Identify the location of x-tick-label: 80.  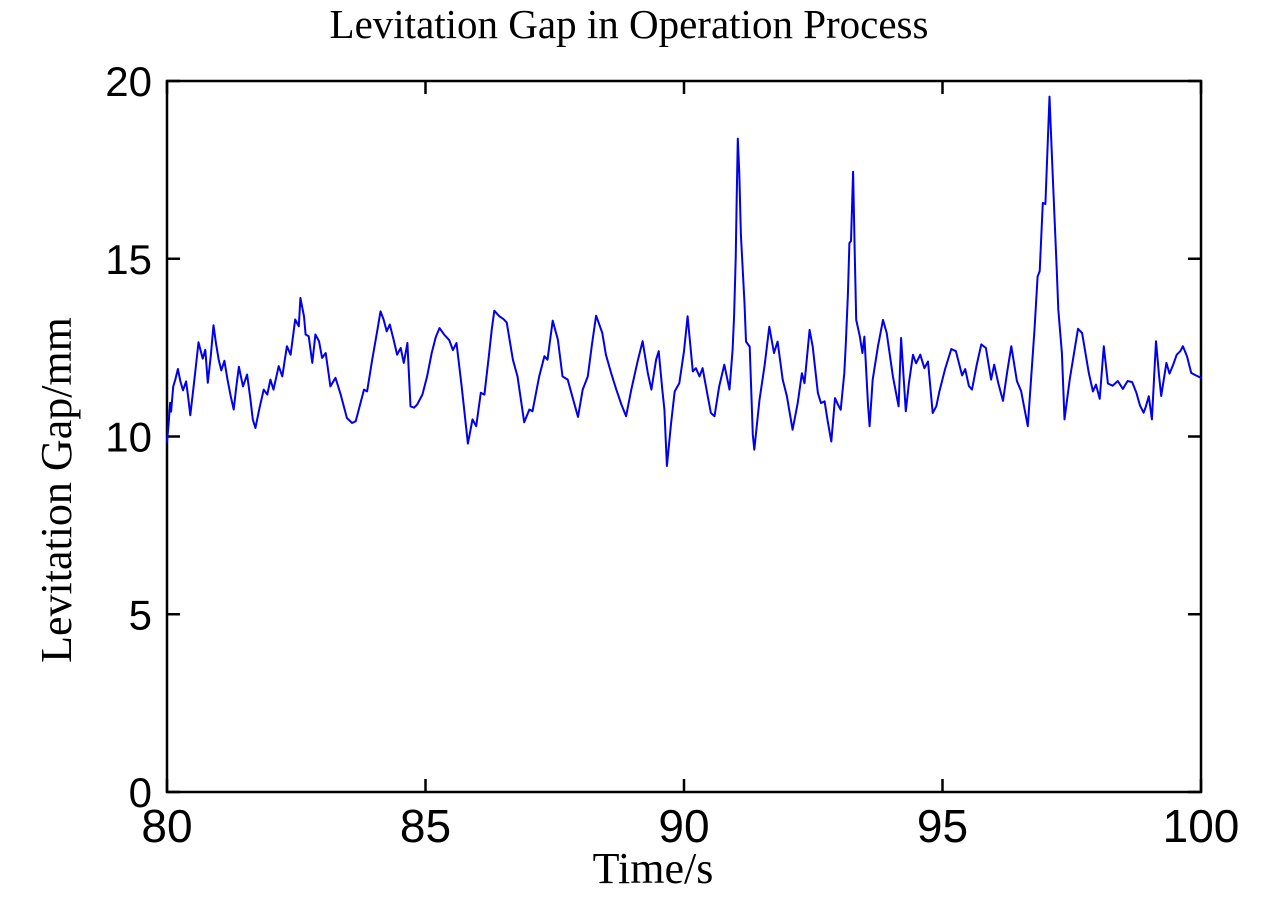
(166, 826).